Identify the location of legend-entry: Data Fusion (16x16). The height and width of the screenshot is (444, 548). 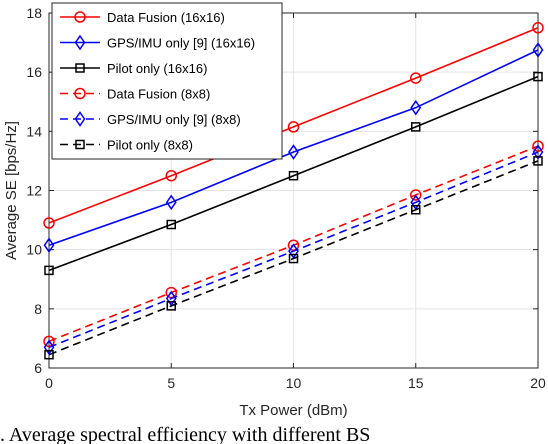
(142, 17).